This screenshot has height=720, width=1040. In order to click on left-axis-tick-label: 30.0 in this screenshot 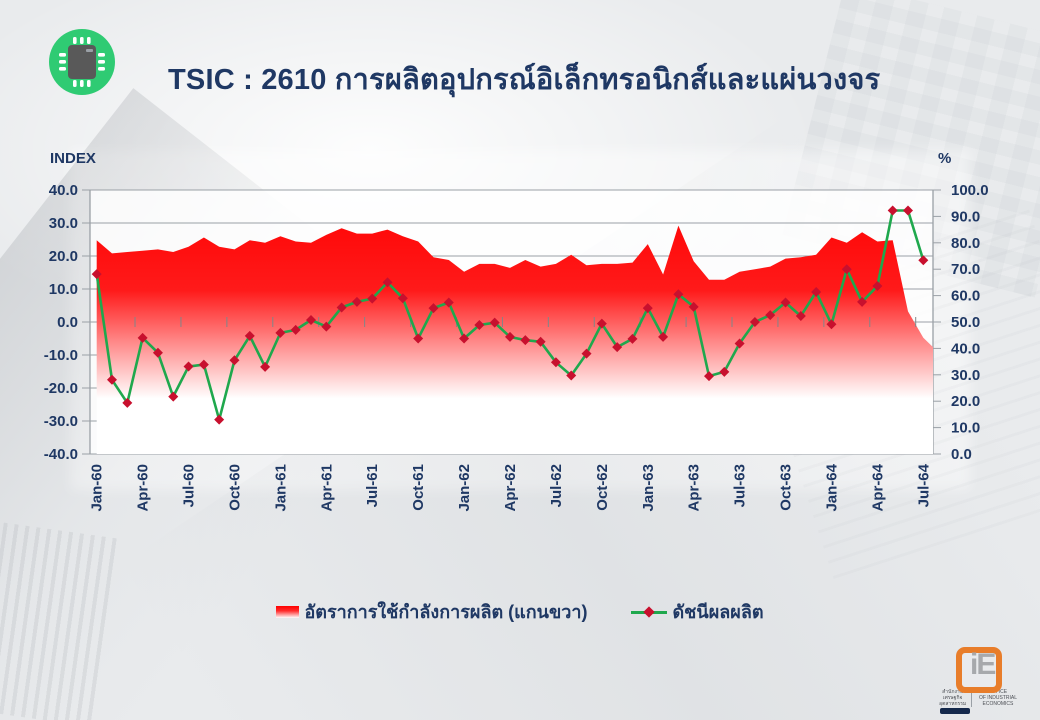, I will do `click(63, 223)`.